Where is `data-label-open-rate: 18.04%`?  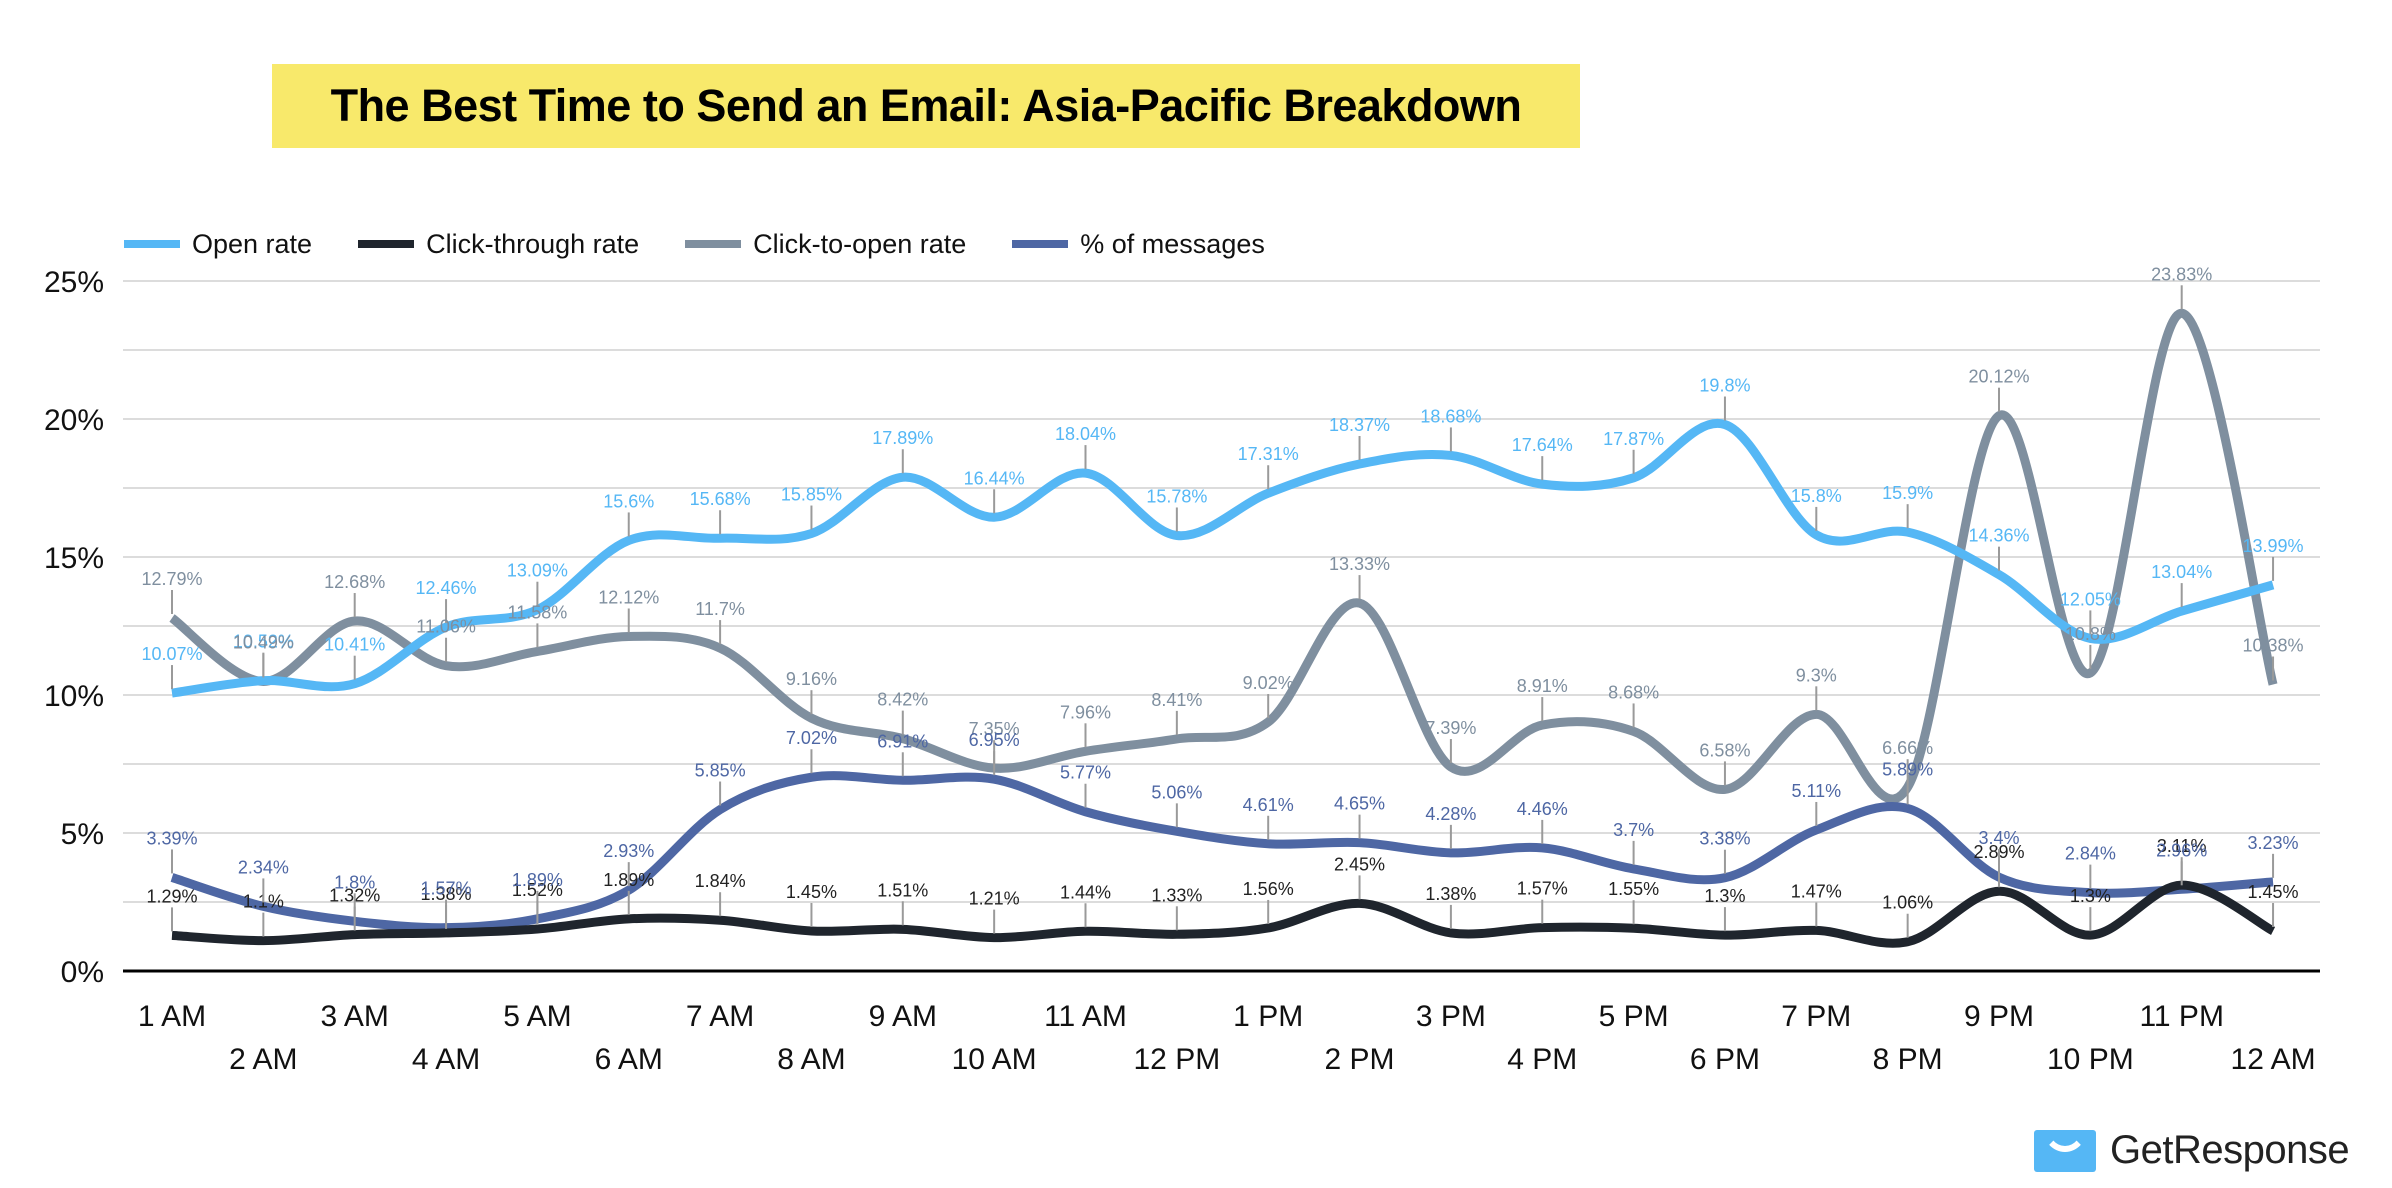 data-label-open-rate: 18.04% is located at coordinates (1085, 434).